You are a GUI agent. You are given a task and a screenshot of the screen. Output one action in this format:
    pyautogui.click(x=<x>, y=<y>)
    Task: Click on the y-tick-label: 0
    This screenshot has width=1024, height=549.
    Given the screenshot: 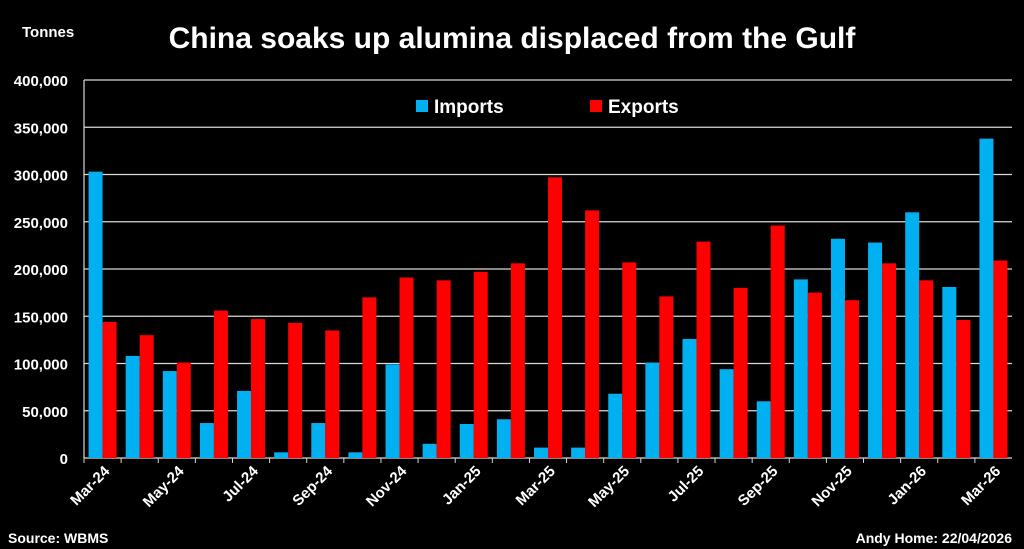 What is the action you would take?
    pyautogui.click(x=64, y=459)
    